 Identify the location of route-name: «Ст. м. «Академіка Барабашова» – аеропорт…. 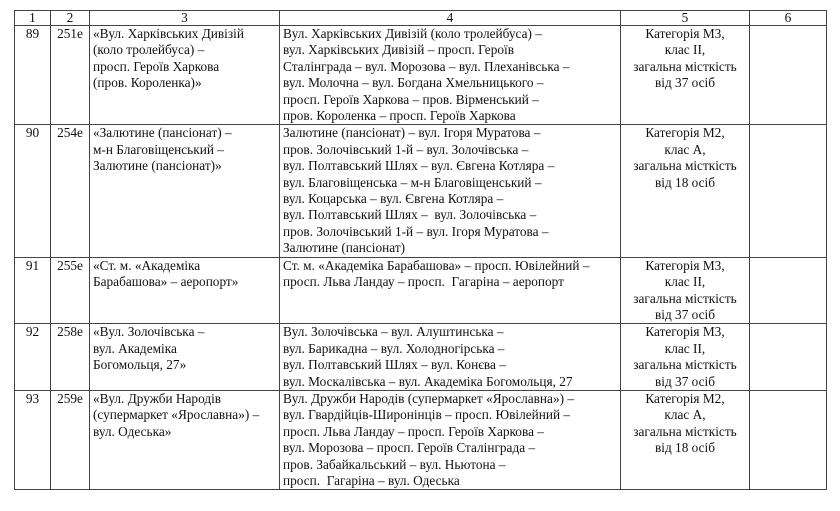
(184, 290).